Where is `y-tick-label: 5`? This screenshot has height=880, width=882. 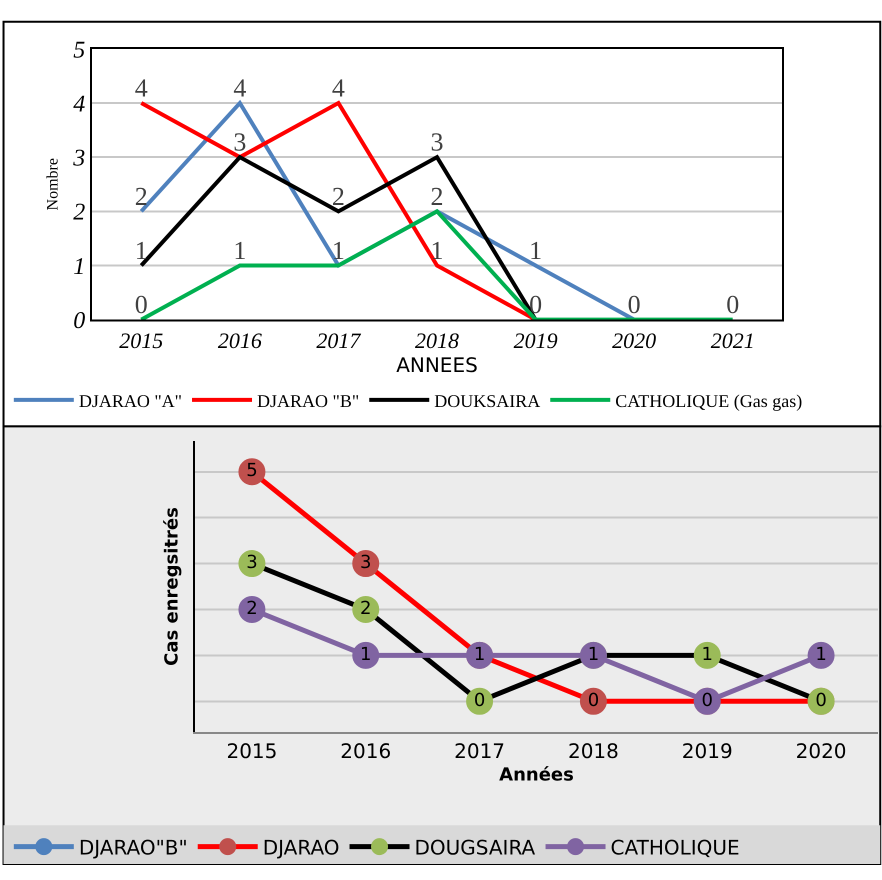 y-tick-label: 5 is located at coordinates (79, 50).